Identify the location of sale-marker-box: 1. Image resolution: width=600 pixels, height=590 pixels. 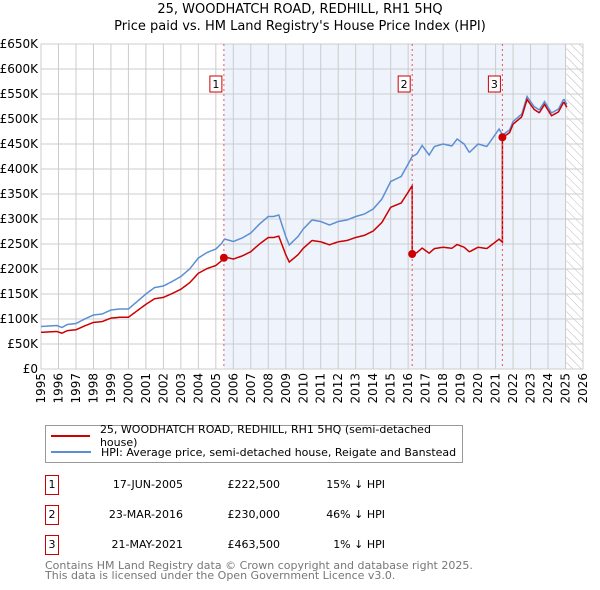
(52, 485).